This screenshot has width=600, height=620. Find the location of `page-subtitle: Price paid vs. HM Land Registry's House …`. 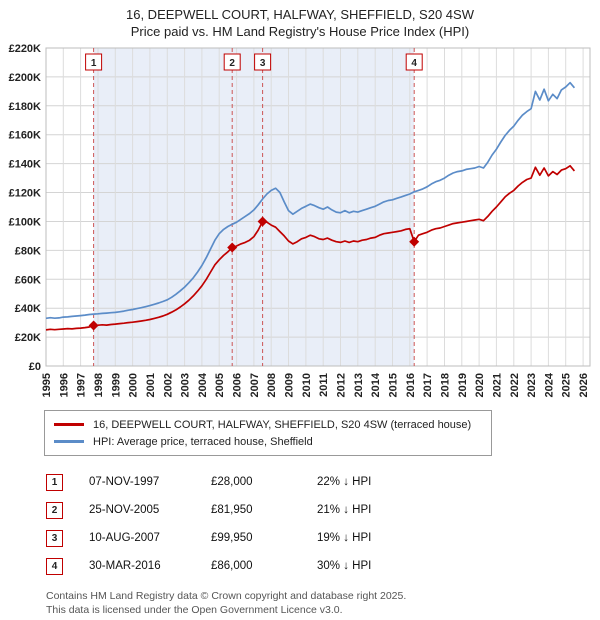

page-subtitle: Price paid vs. HM Land Registry's House … is located at coordinates (300, 31).